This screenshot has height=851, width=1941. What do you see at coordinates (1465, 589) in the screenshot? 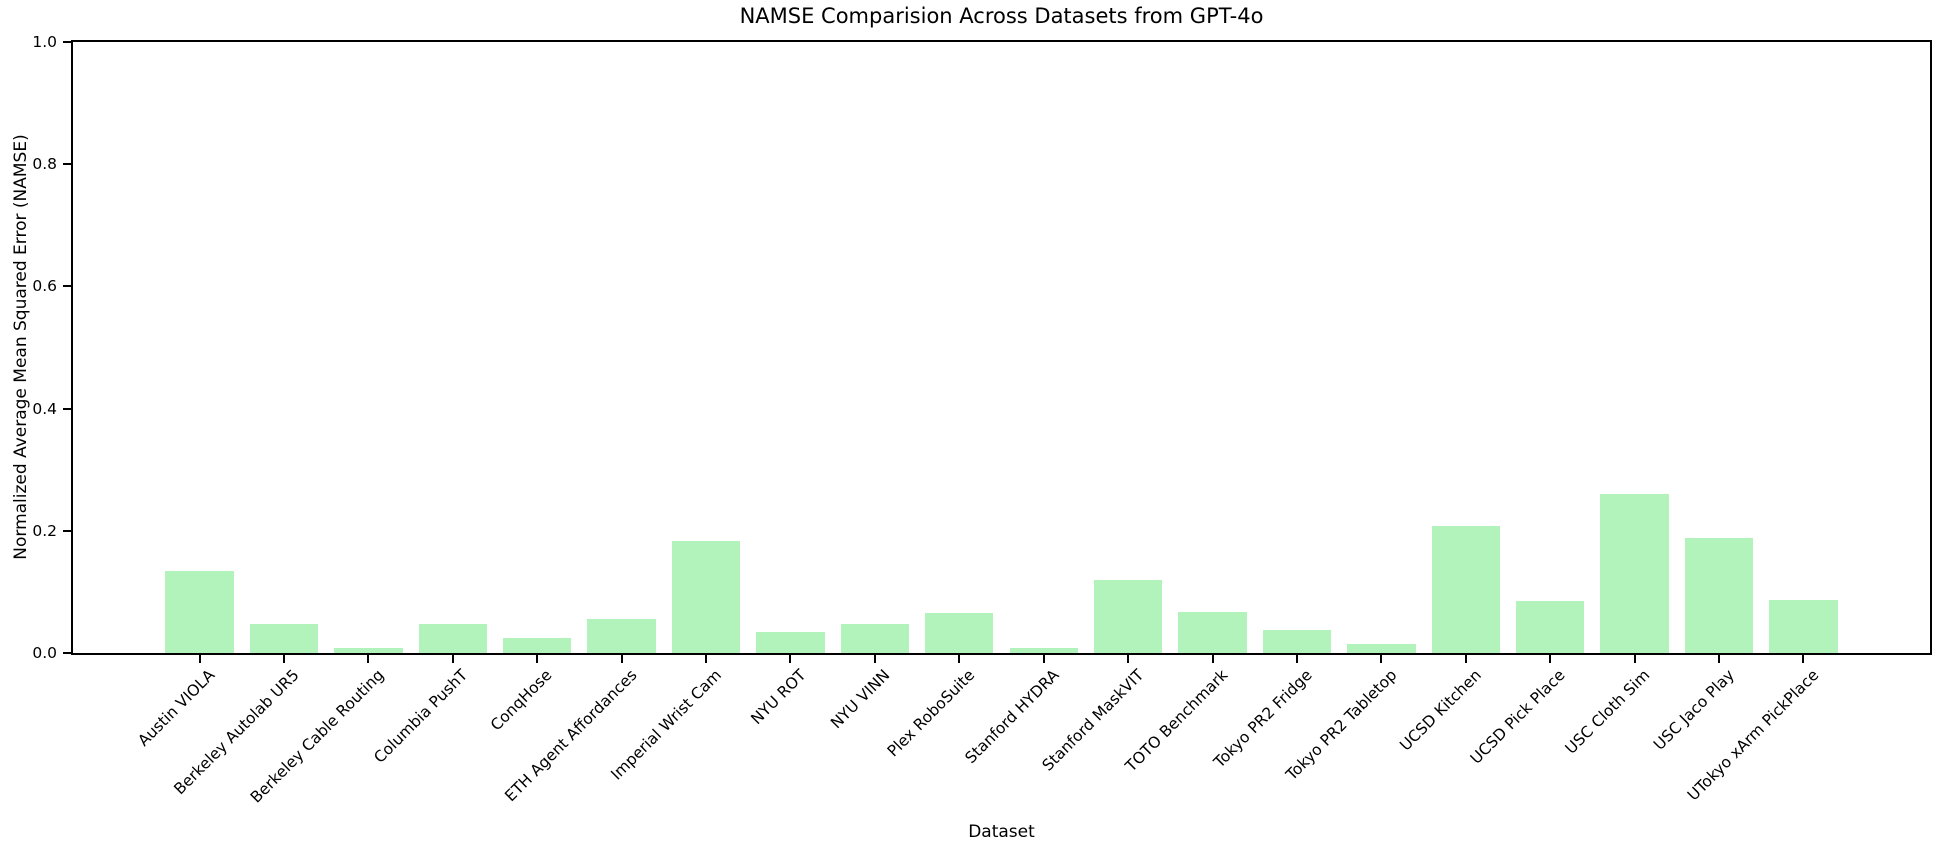
I see `bar-ucsd-kitchen` at bounding box center [1465, 589].